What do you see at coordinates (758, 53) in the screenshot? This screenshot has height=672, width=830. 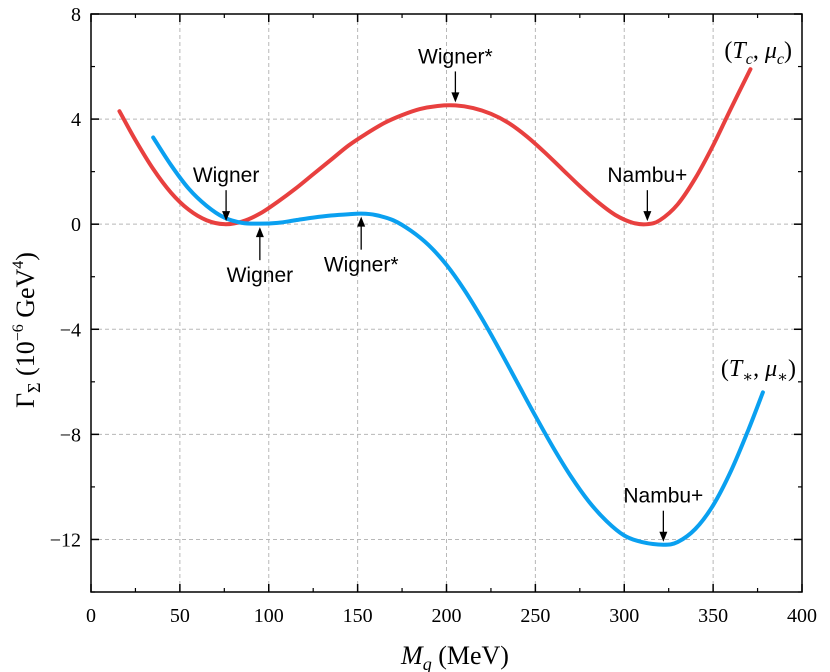 I see `series-label-red: (Tc, μc)` at bounding box center [758, 53].